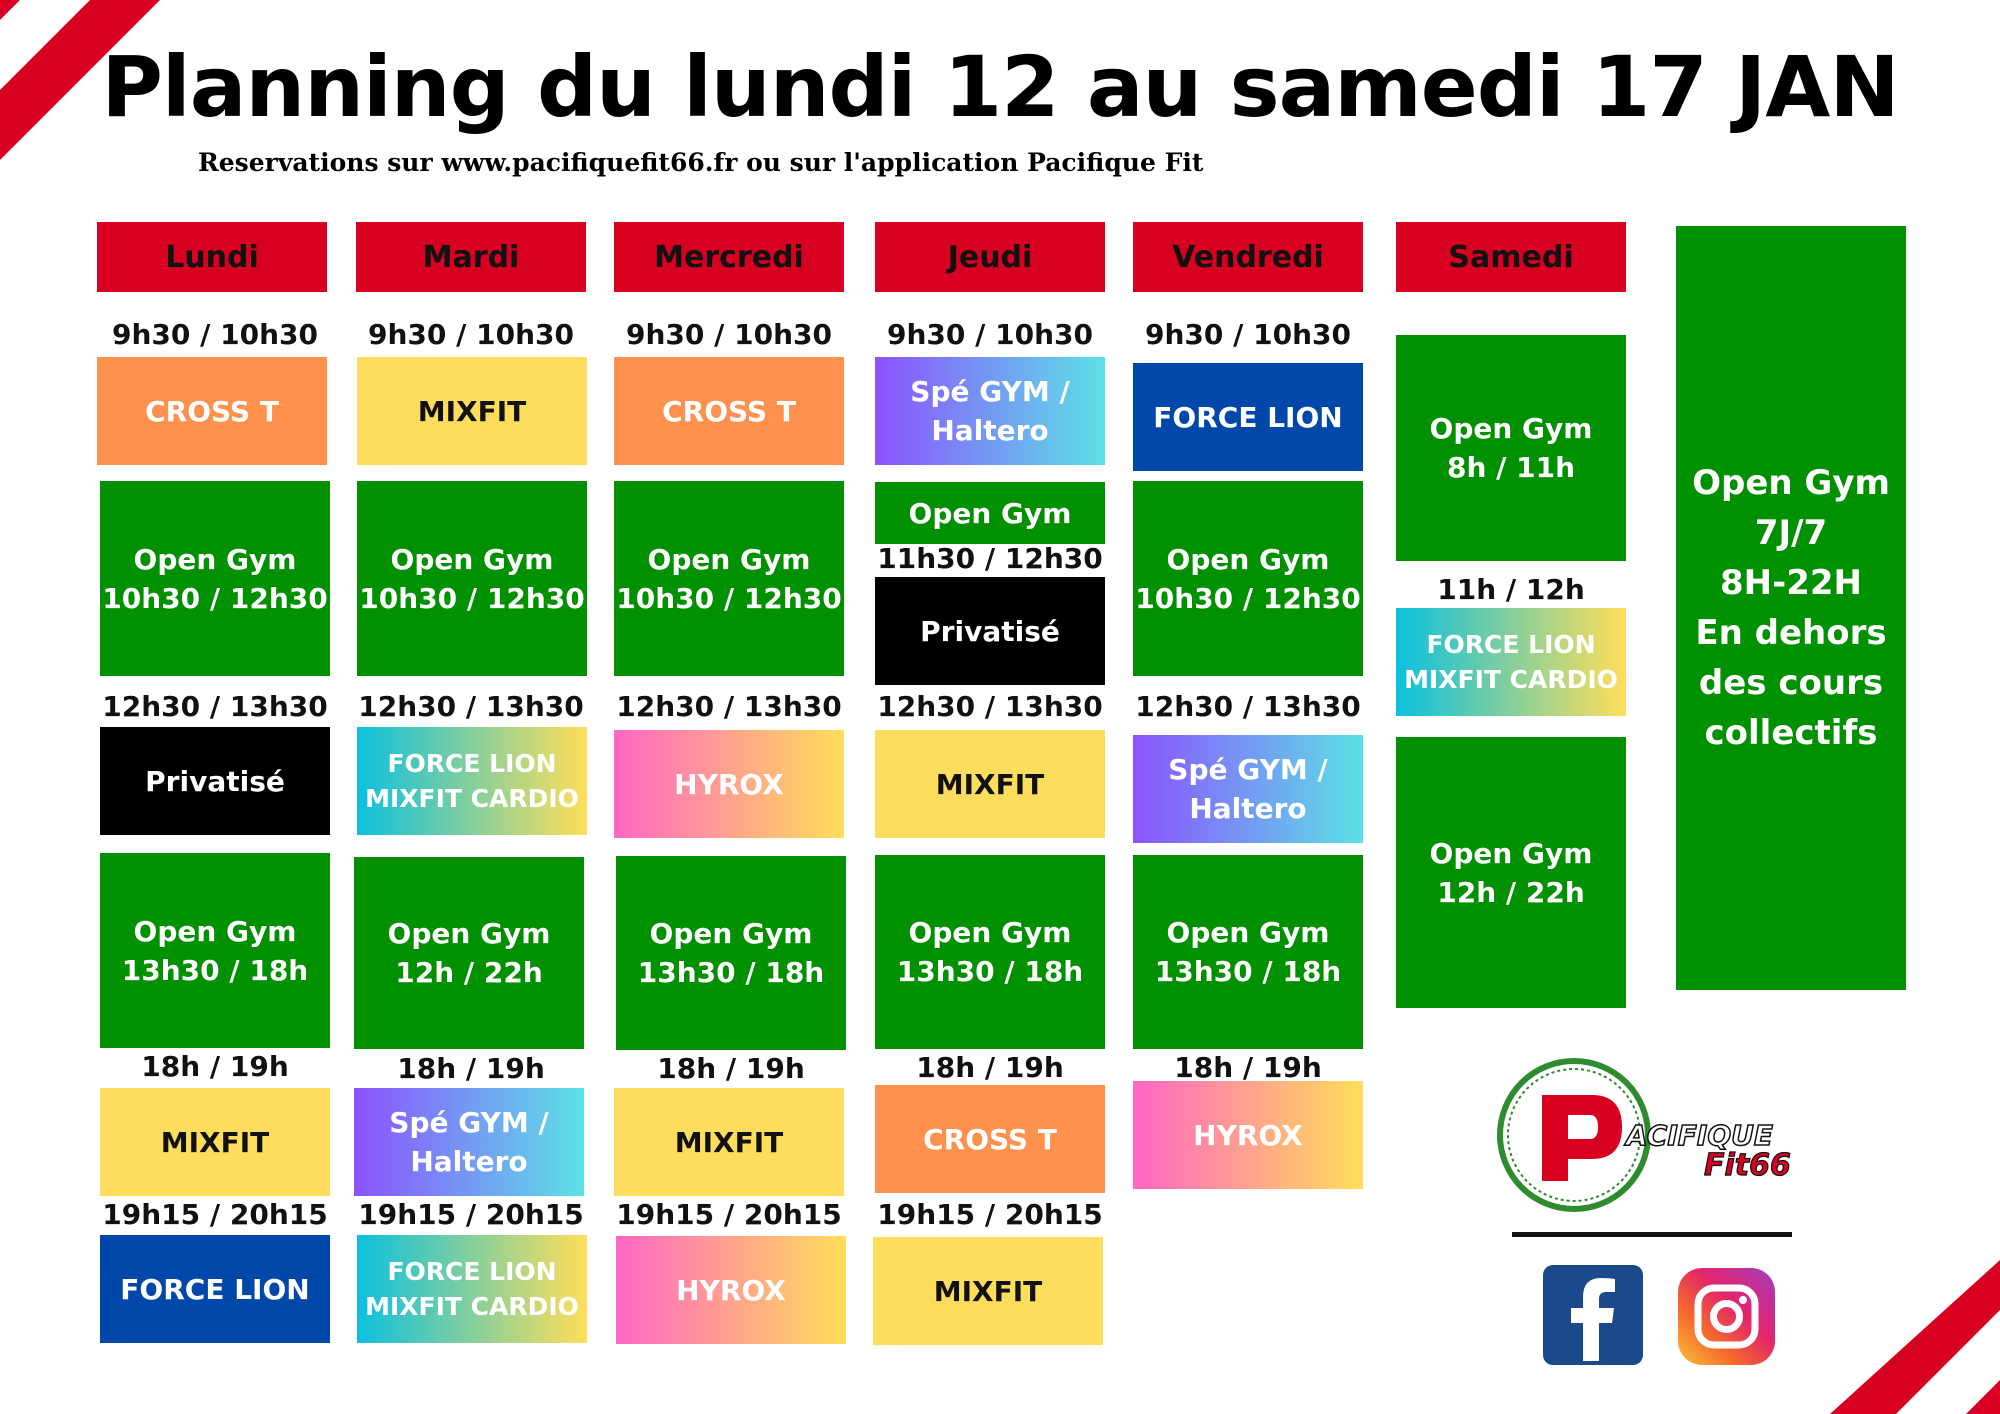 The image size is (2000, 1414). What do you see at coordinates (1726, 1316) in the screenshot?
I see `instagram-icon` at bounding box center [1726, 1316].